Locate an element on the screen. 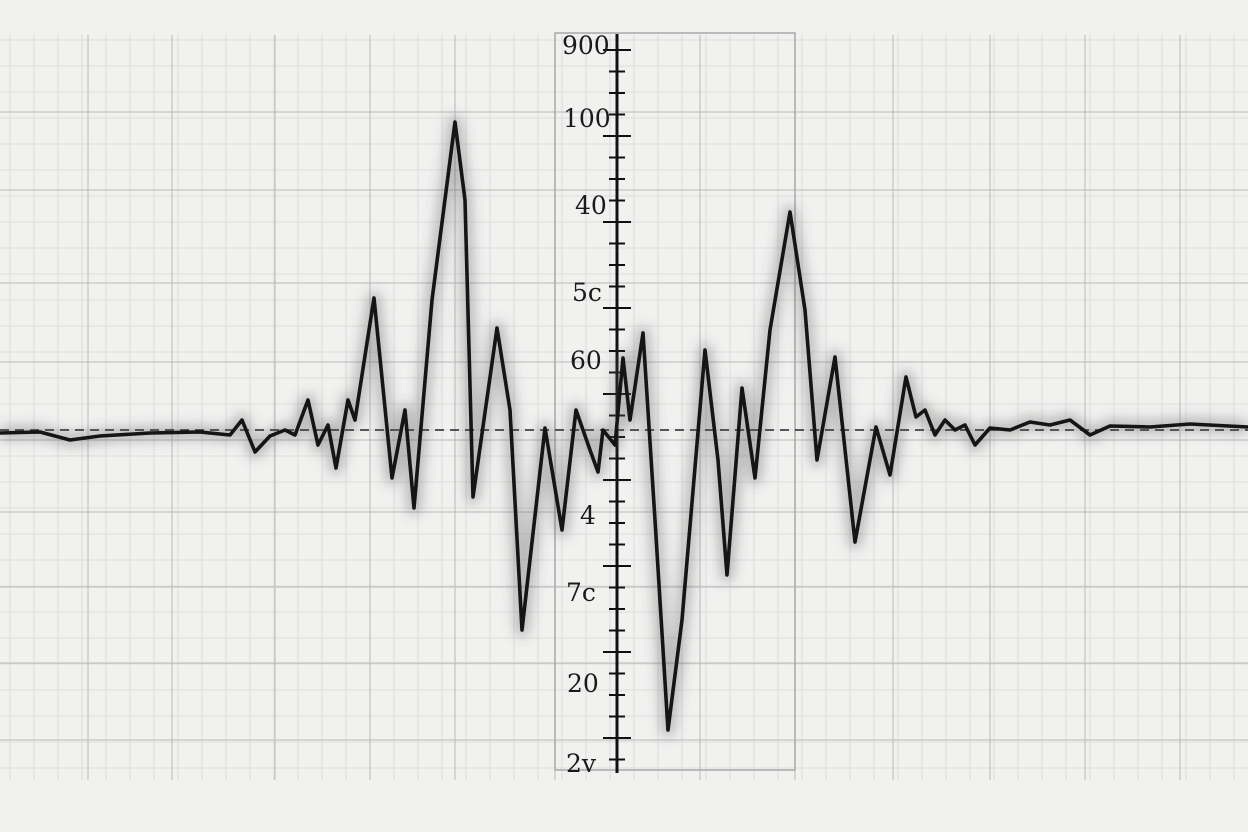  axis-label: 100 is located at coordinates (587, 118).